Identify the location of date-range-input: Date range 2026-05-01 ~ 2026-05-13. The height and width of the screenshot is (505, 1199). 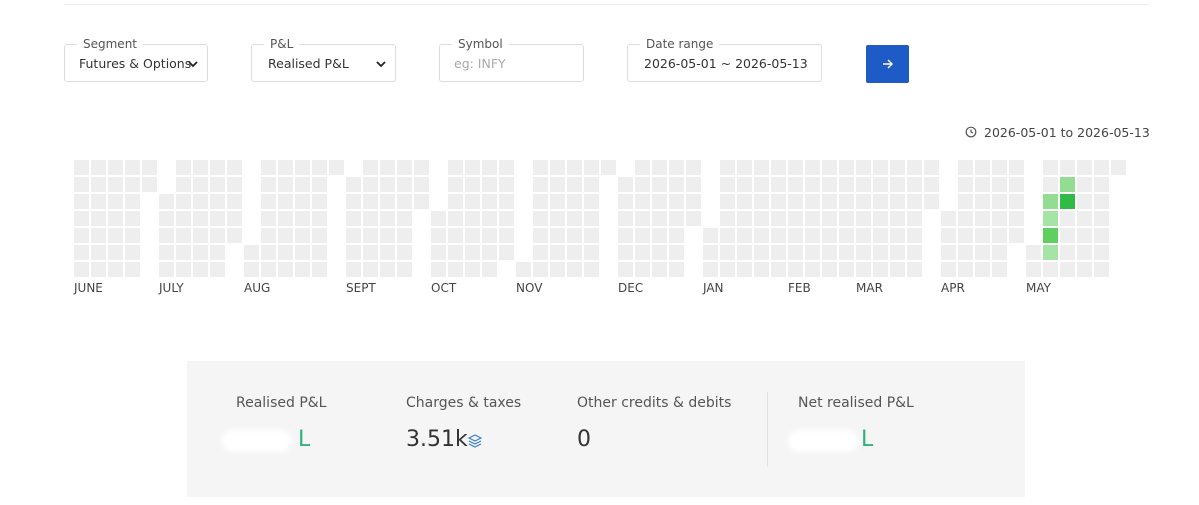
(724, 59).